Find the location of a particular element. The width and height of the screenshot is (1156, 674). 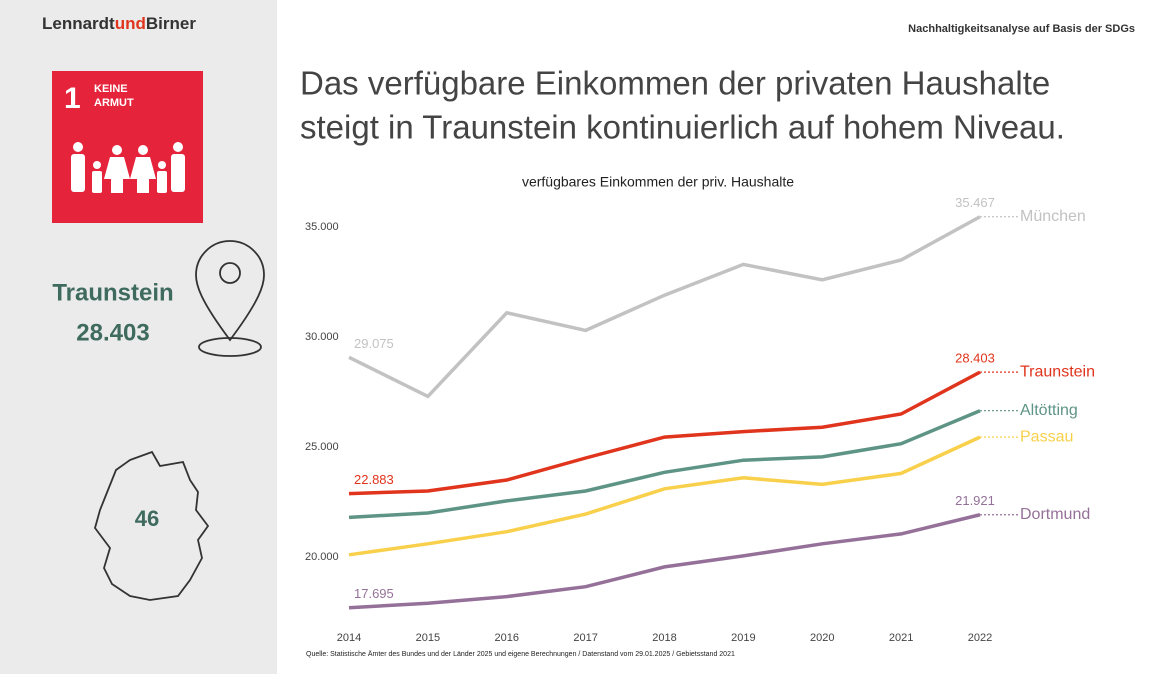

x-tick-label: 2019 is located at coordinates (743, 638).